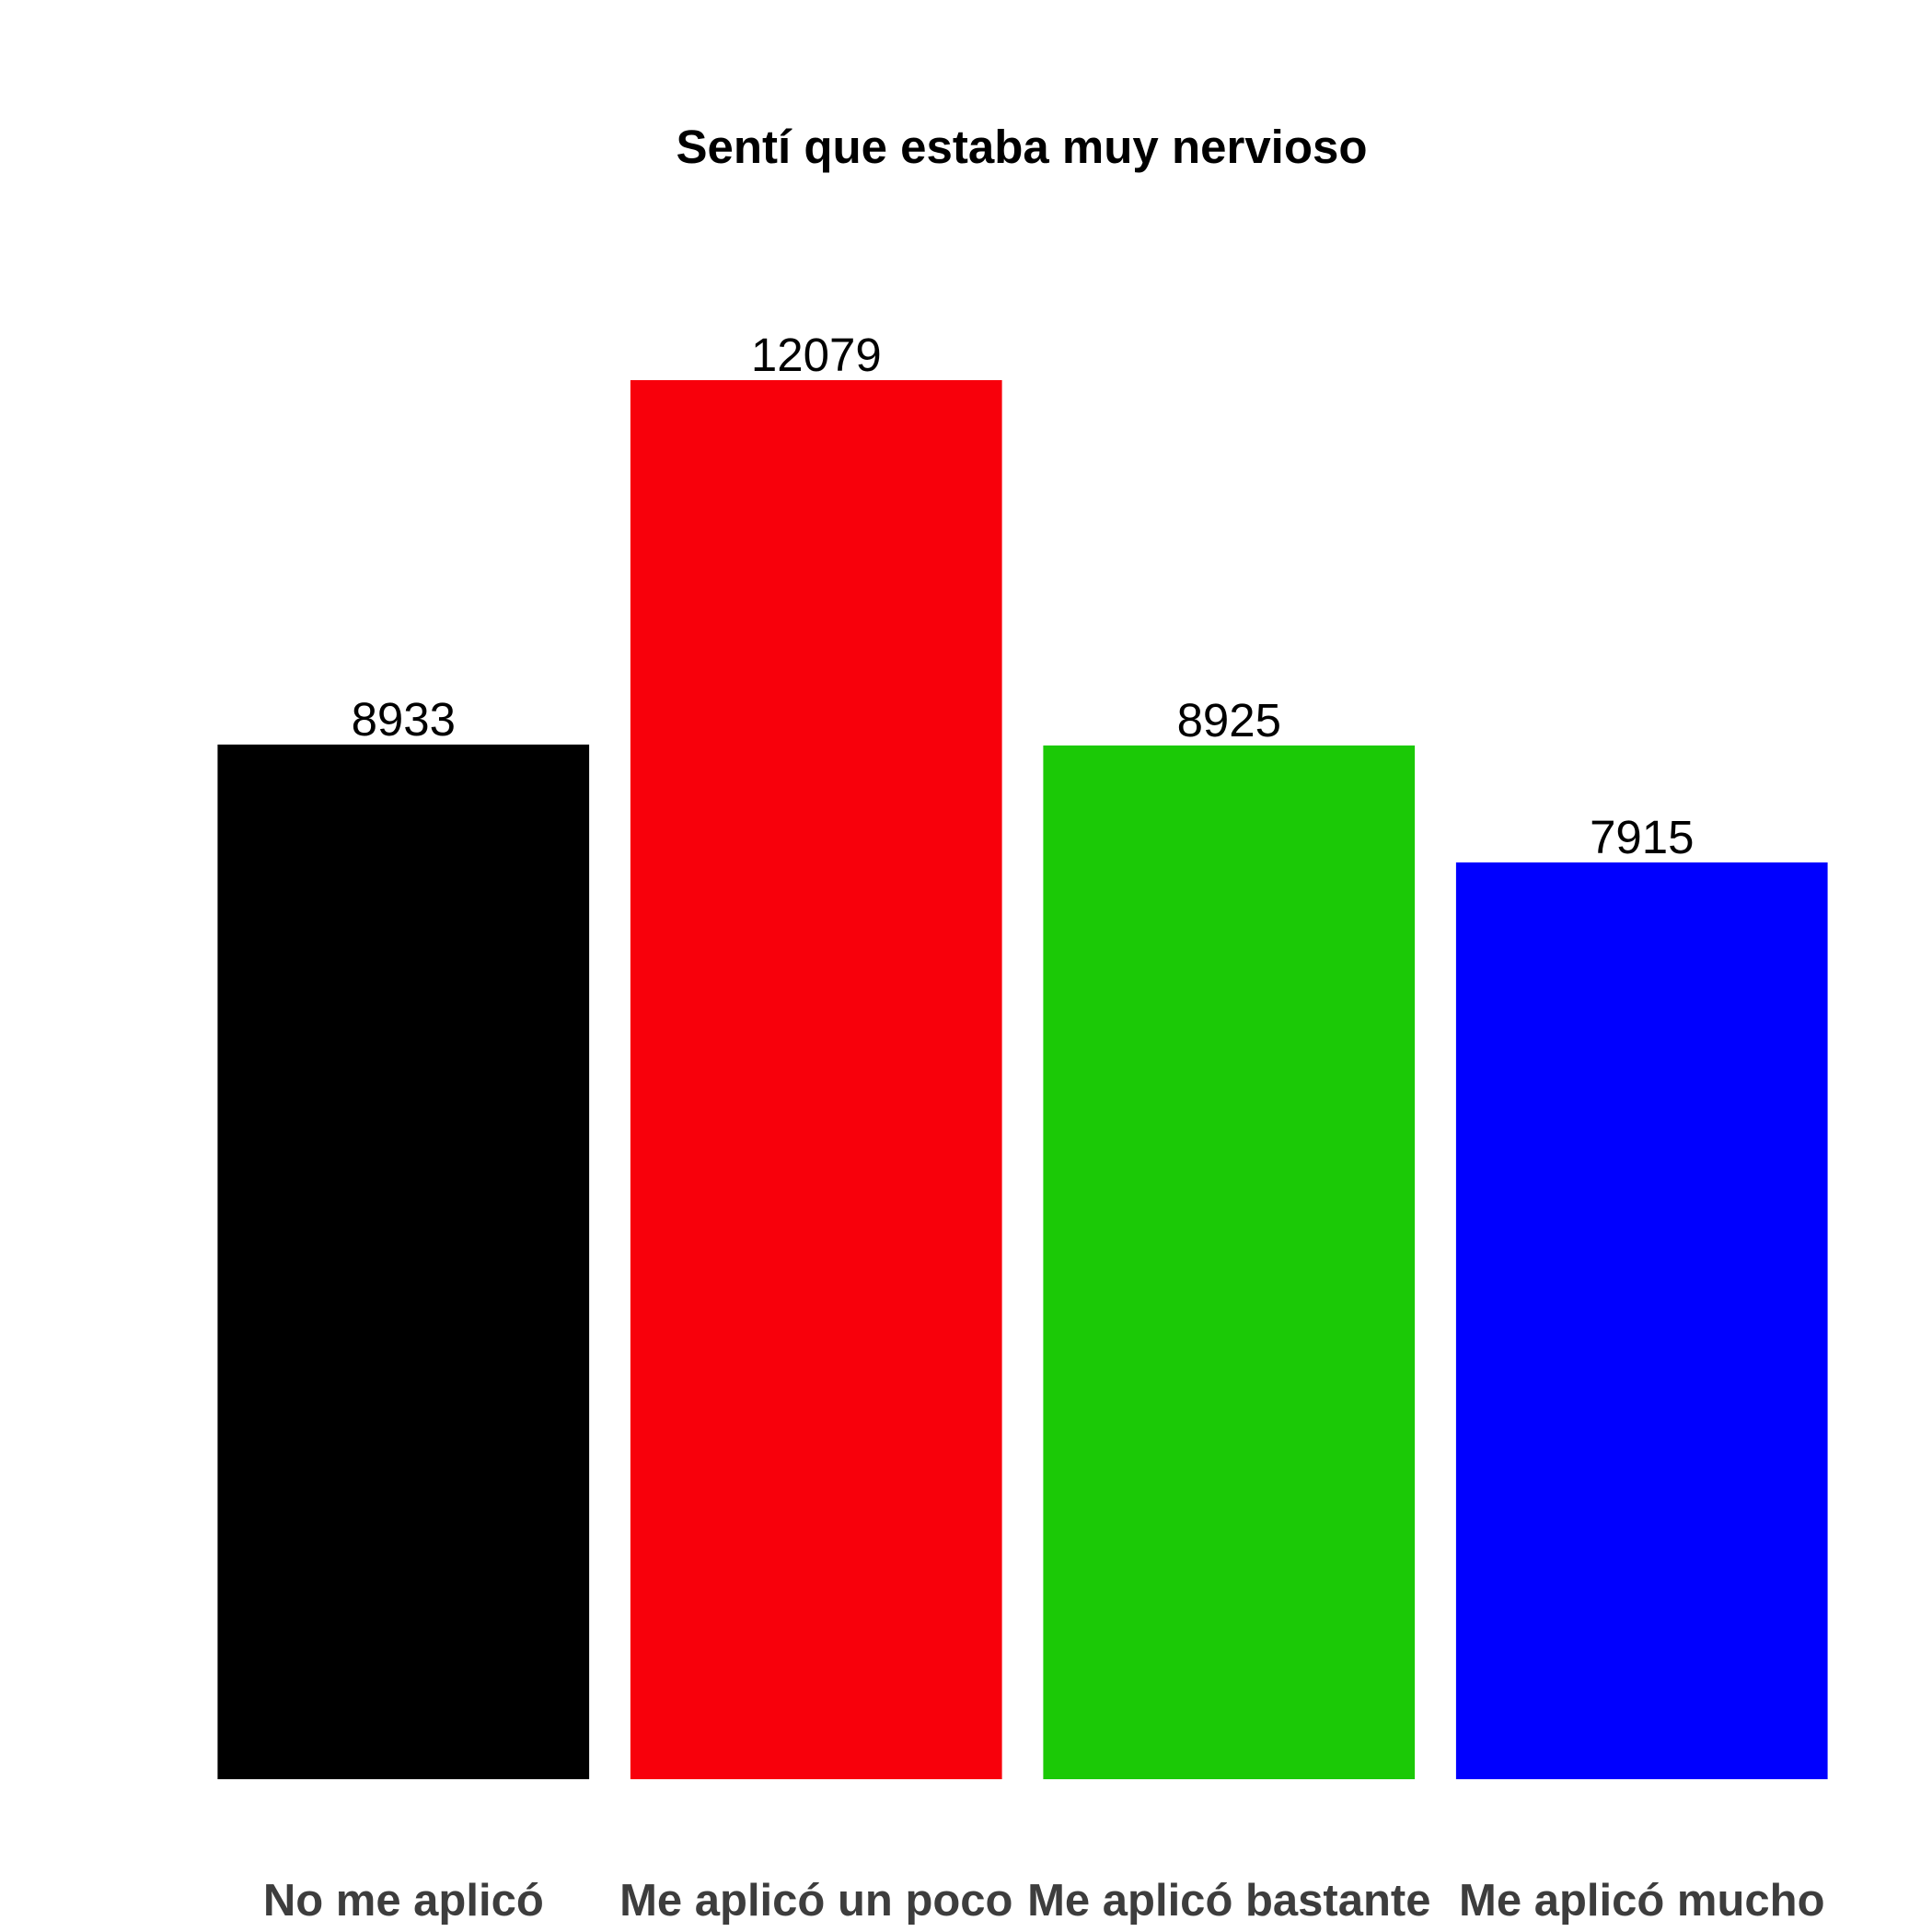  I want to click on x-tick-label: Me aplicó bastante, so click(1229, 1901).